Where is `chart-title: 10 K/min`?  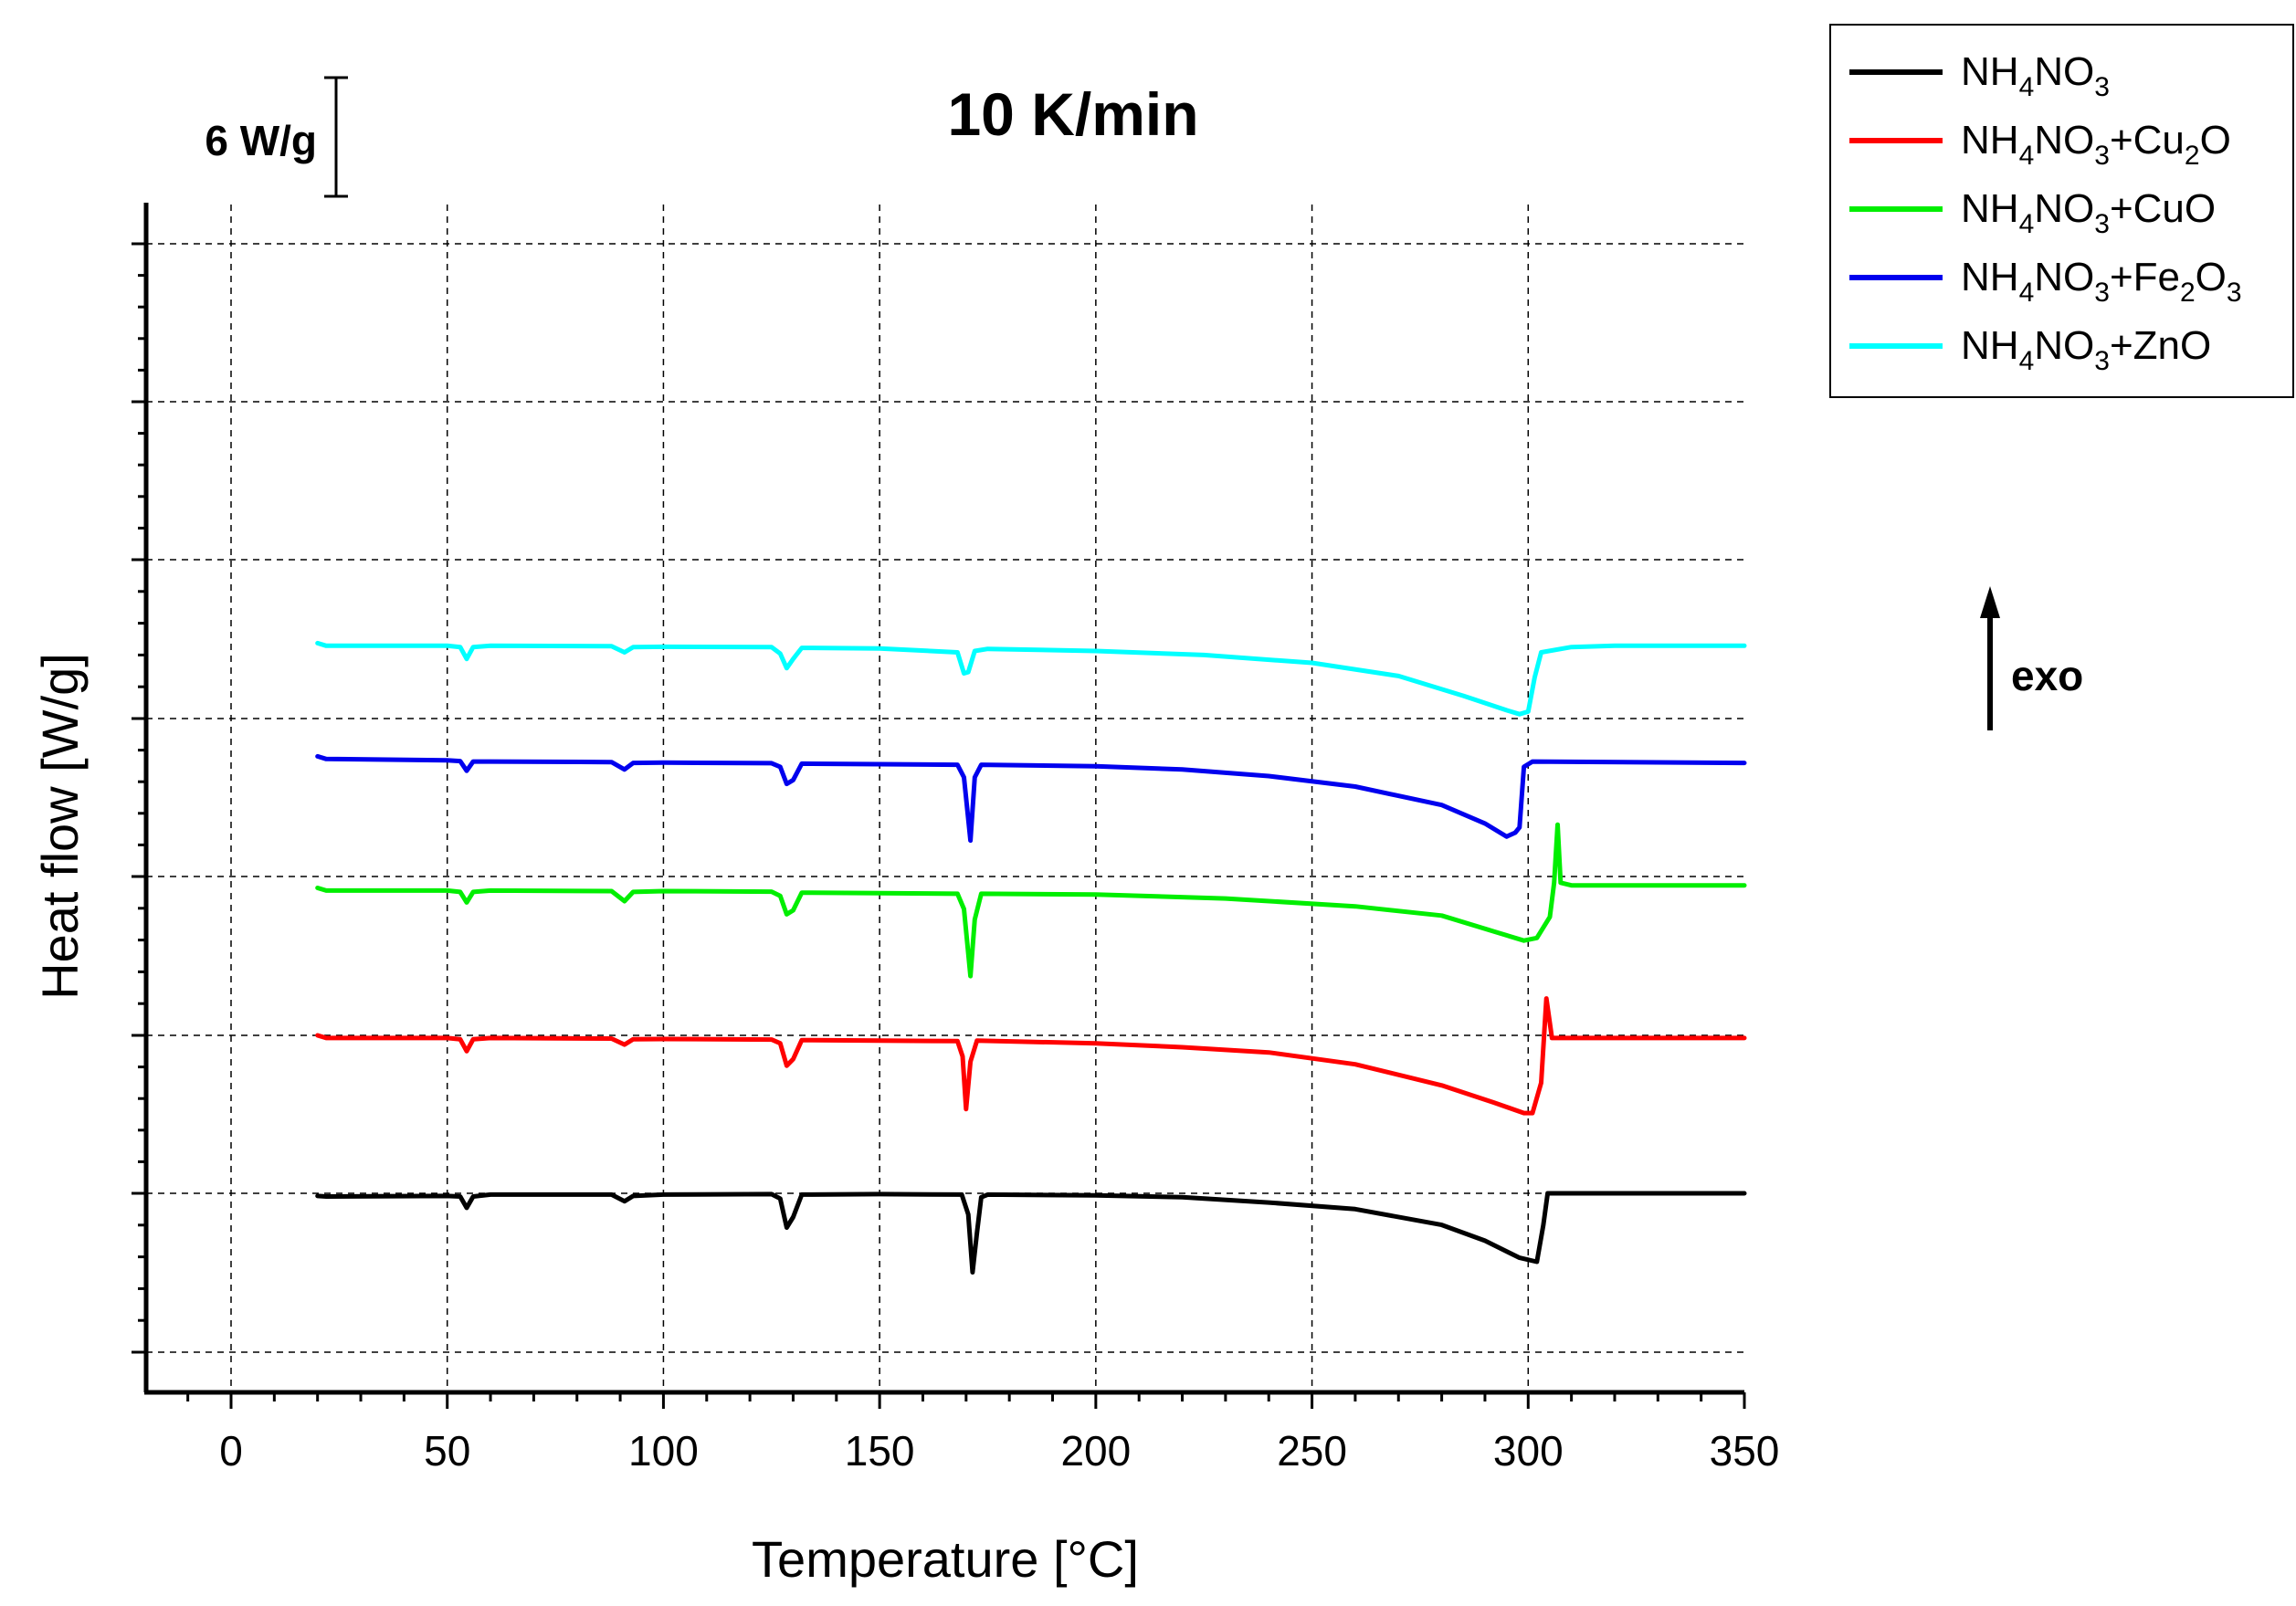 chart-title: 10 K/min is located at coordinates (1072, 114).